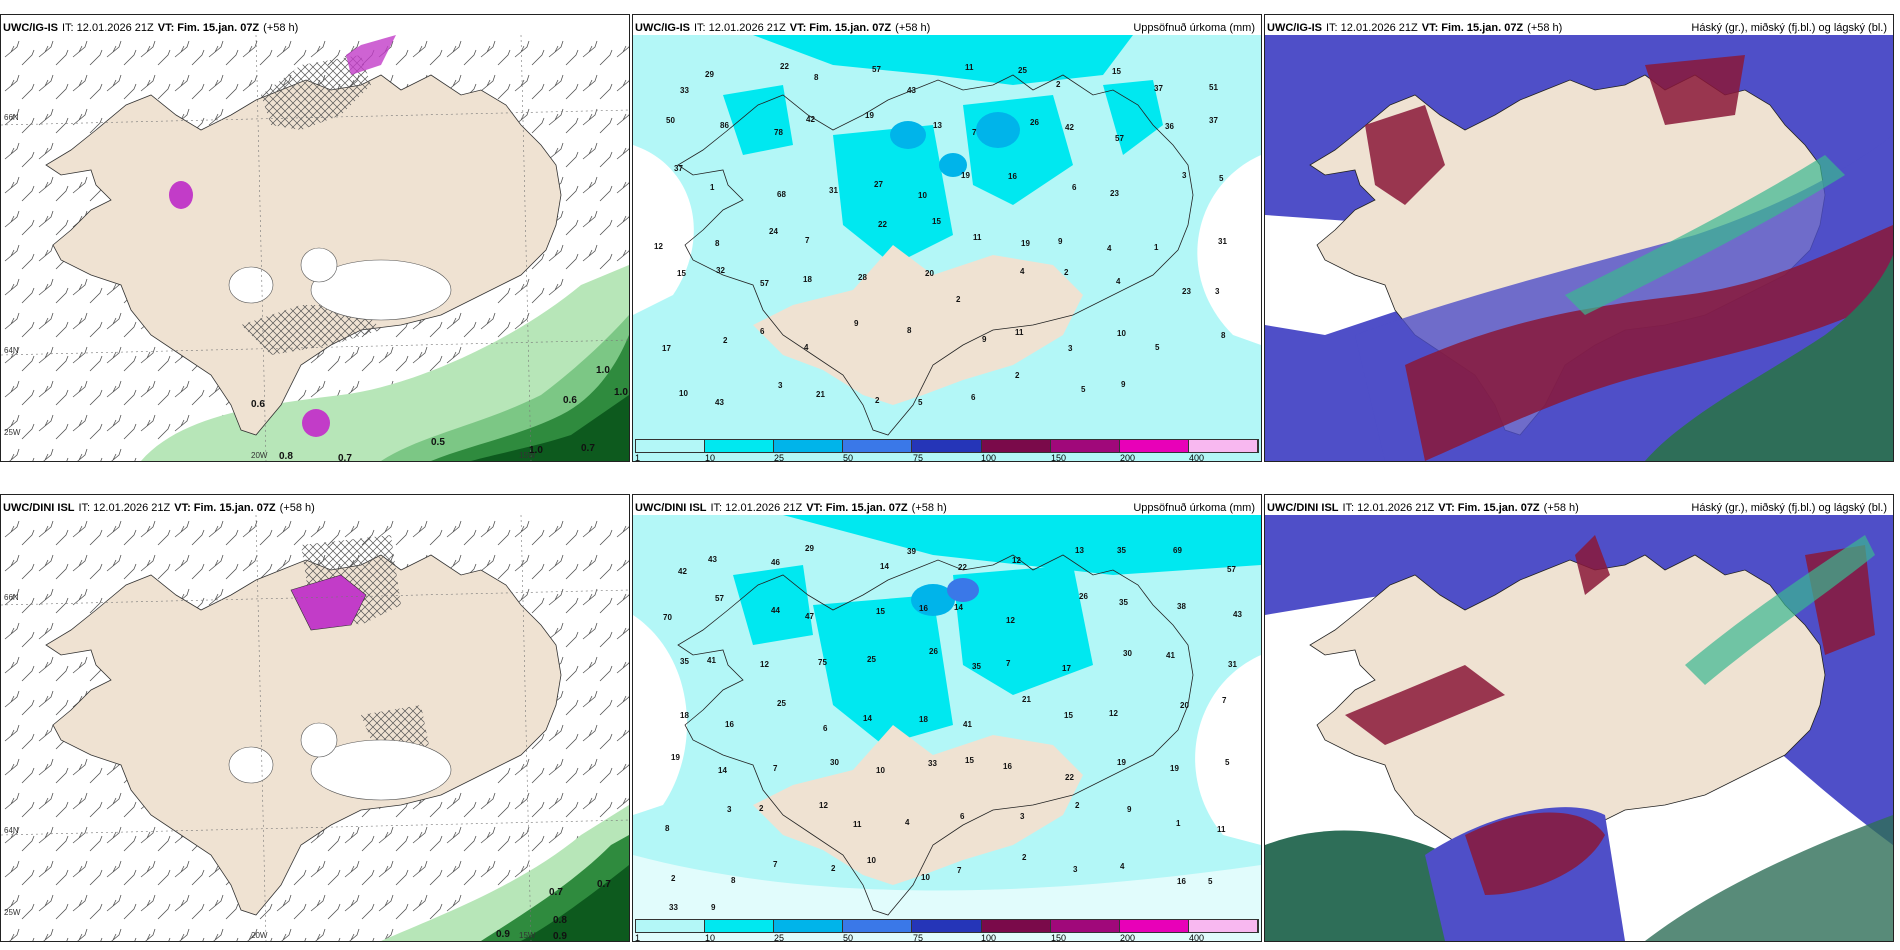 The height and width of the screenshot is (950, 1900). What do you see at coordinates (39, 507) in the screenshot?
I see `model-name: UWC/DINI ISL` at bounding box center [39, 507].